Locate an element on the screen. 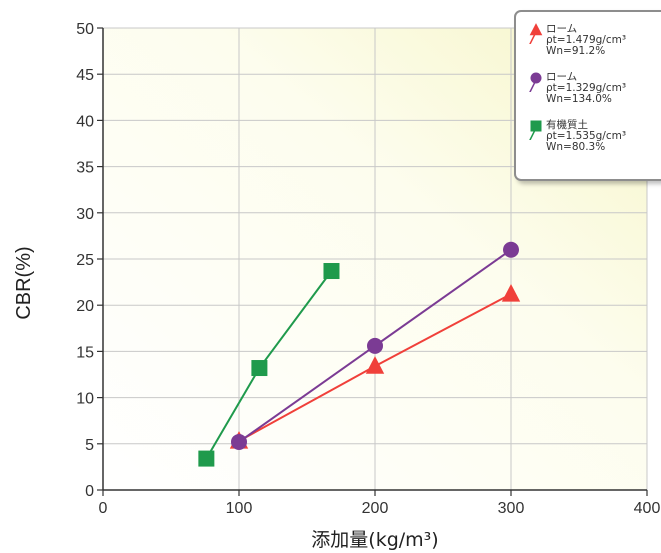 This screenshot has width=661, height=553. legend-symbol-circle is located at coordinates (536, 78).